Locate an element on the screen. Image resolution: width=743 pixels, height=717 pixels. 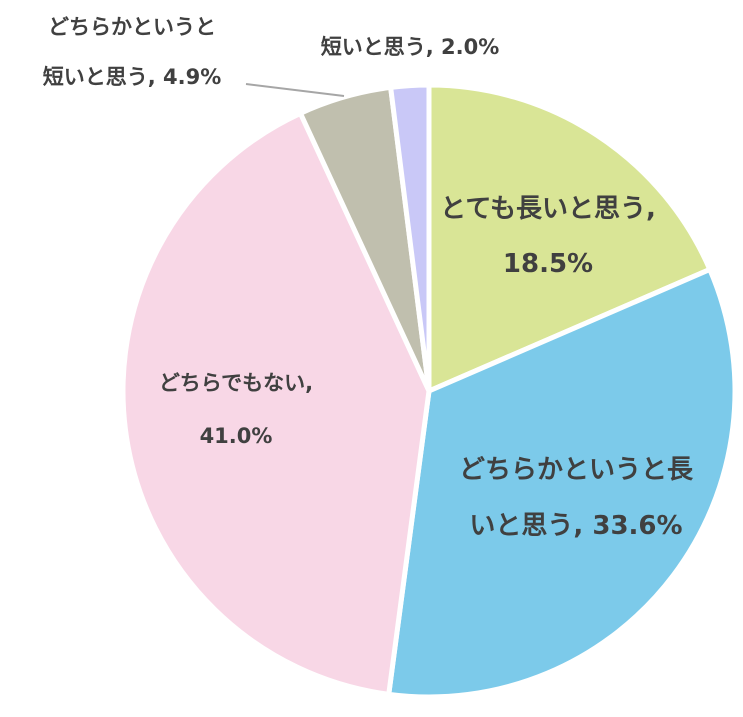
slice-label-very-long-value: 18.5% is located at coordinates (548, 264).